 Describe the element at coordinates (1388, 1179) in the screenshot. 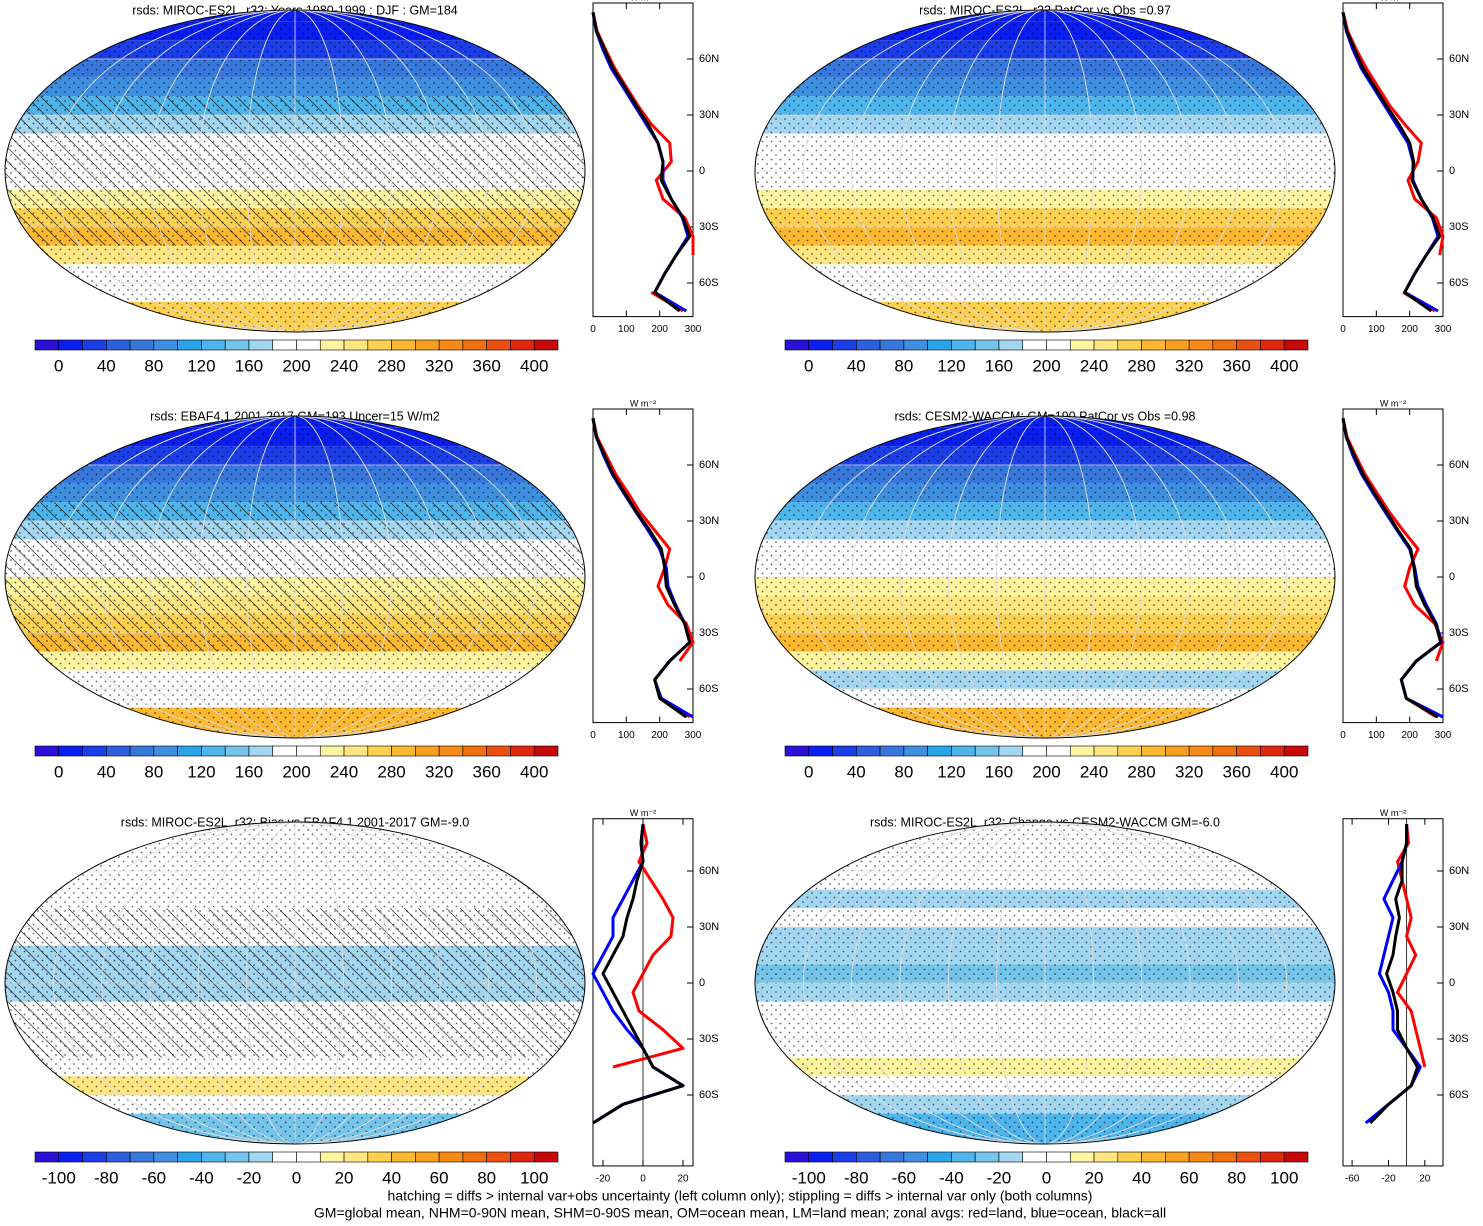

I see `x-tick-label: -20` at that location.